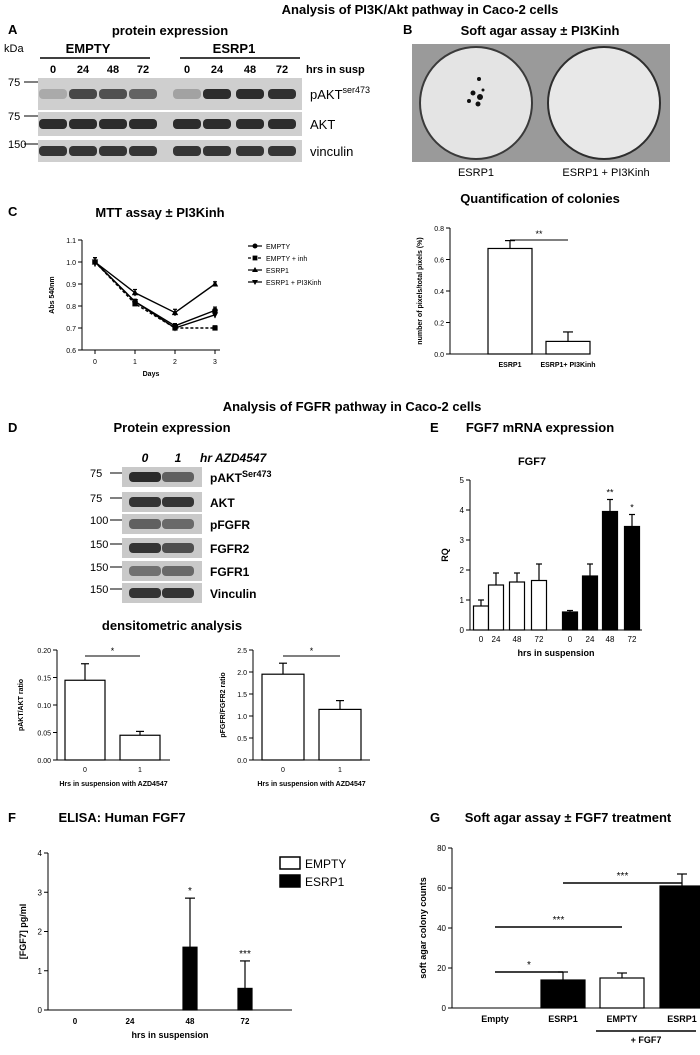 The image size is (700, 1055). What do you see at coordinates (172, 625) in the screenshot?
I see `densito-title: densitometric analysis` at bounding box center [172, 625].